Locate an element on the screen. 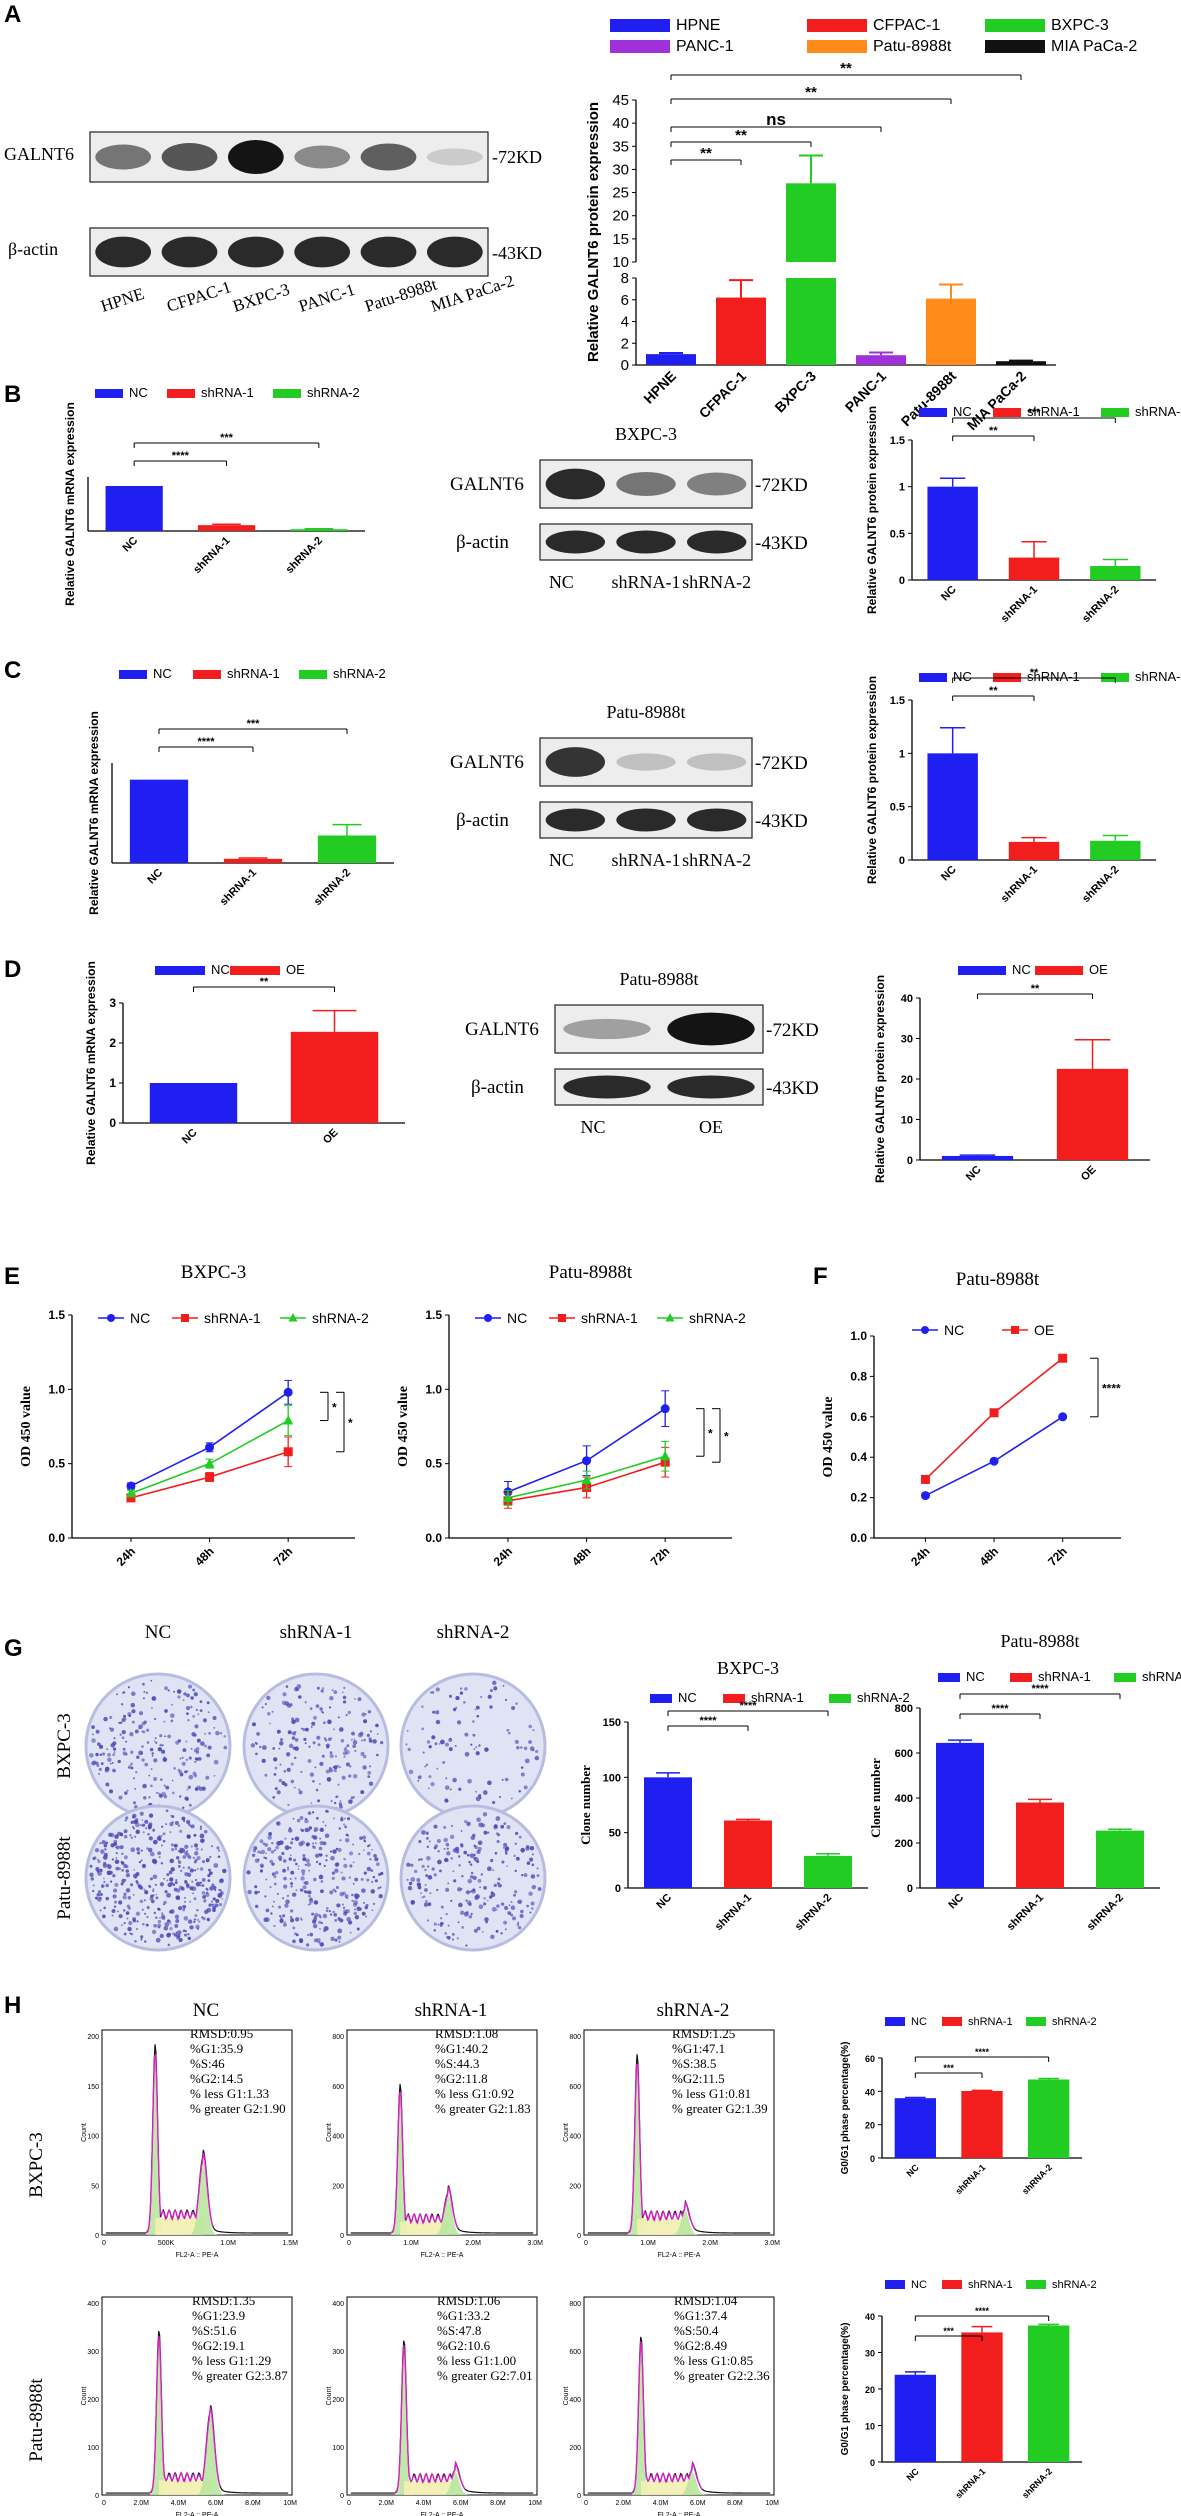 Image resolution: width=1181 pixels, height=2516 pixels. y-tick-label: 0.4 is located at coordinates (858, 1457).